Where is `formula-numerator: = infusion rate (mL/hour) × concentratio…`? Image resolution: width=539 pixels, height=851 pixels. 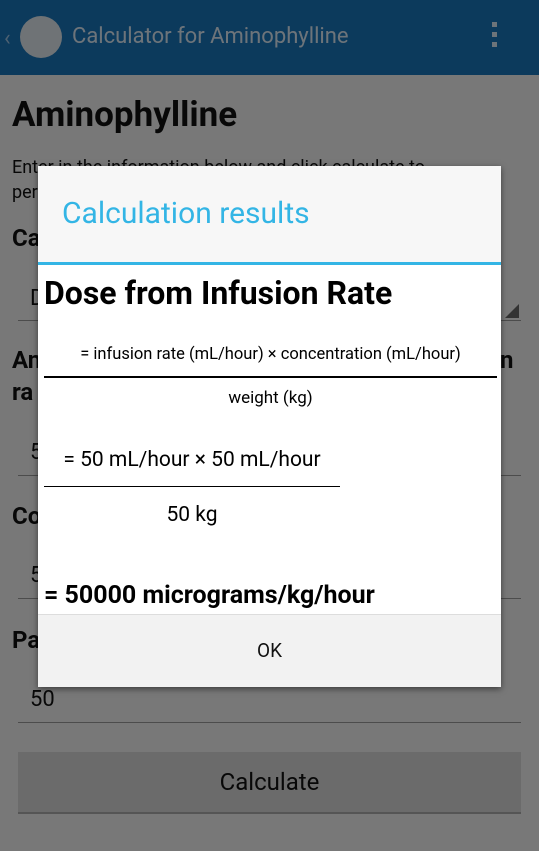 formula-numerator: = infusion rate (mL/hour) × concentratio… is located at coordinates (270, 354).